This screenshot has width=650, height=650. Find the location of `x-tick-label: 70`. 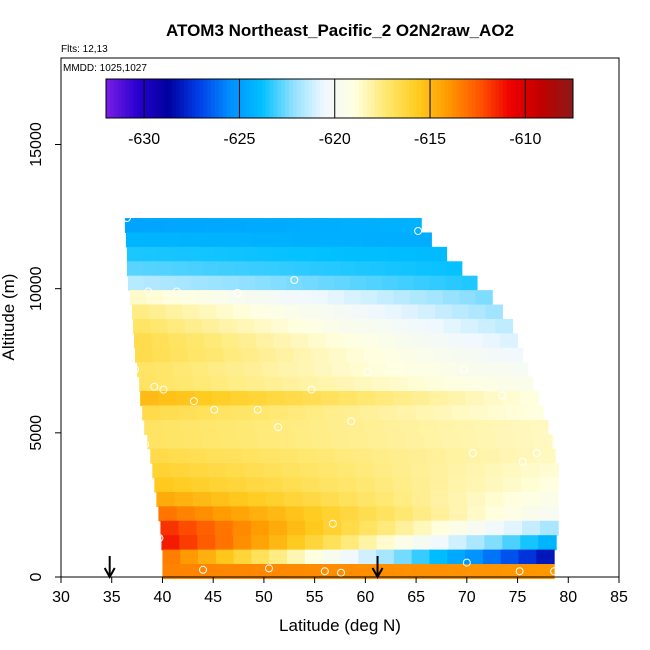

x-tick-label: 70 is located at coordinates (467, 597).